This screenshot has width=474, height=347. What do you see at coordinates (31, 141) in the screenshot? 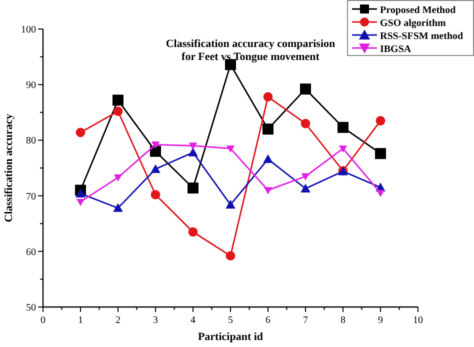
I see `y-tick-label: 80` at bounding box center [31, 141].